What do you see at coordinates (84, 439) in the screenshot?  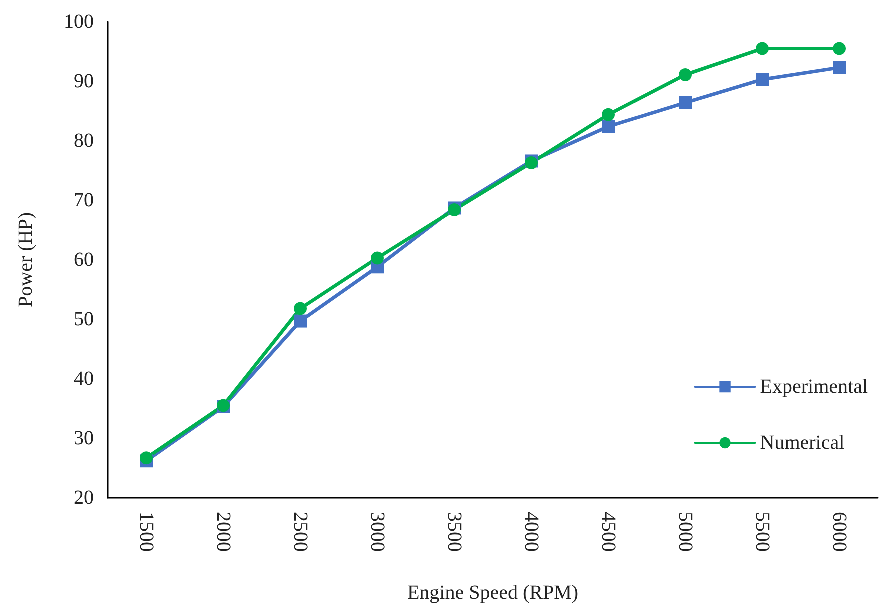 I see `y-tick-label: 30` at bounding box center [84, 439].